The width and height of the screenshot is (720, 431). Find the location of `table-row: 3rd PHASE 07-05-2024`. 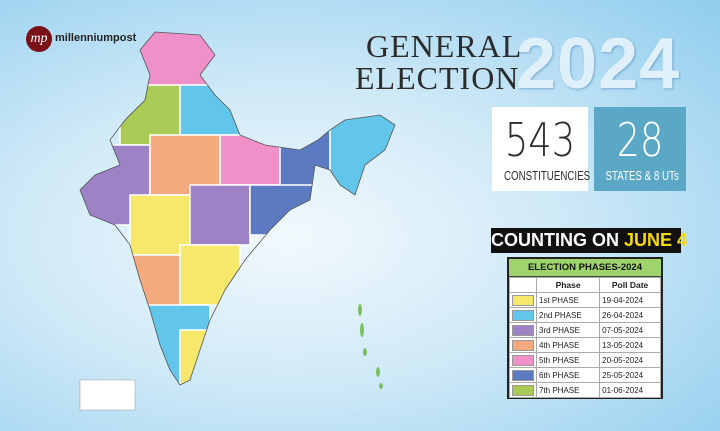

table-row: 3rd PHASE 07-05-2024 is located at coordinates (585, 330).